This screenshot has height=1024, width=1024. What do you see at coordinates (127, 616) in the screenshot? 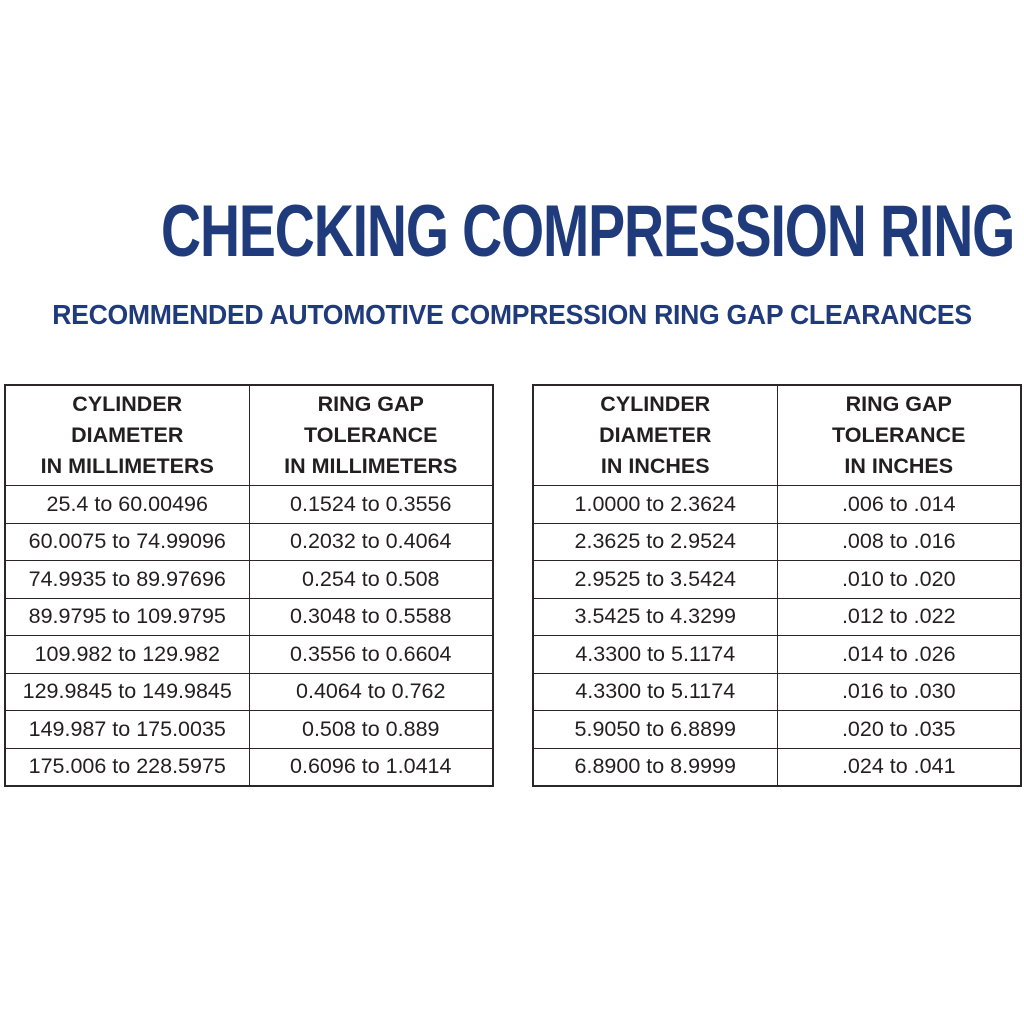
I see `table-cell: 89.9795 to 109.9795` at bounding box center [127, 616].